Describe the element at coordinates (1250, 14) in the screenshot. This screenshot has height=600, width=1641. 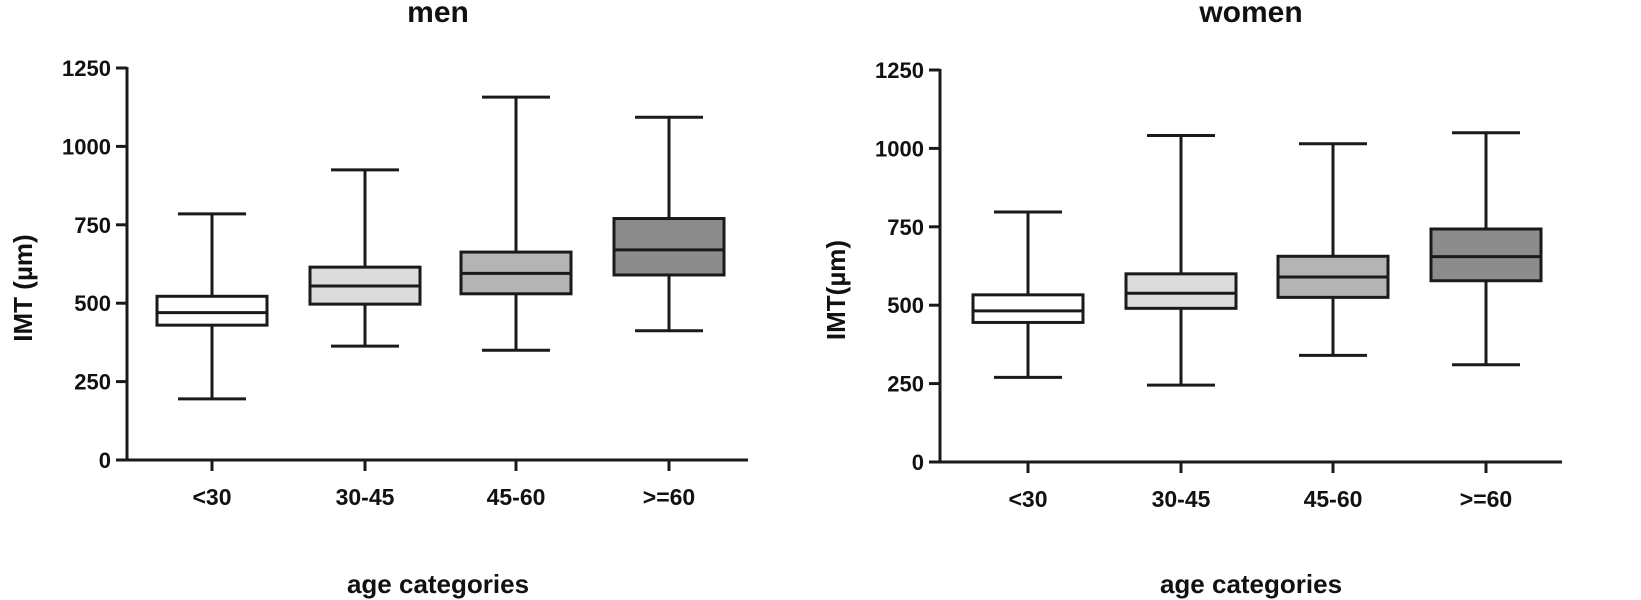
I see `chart-title: women` at that location.